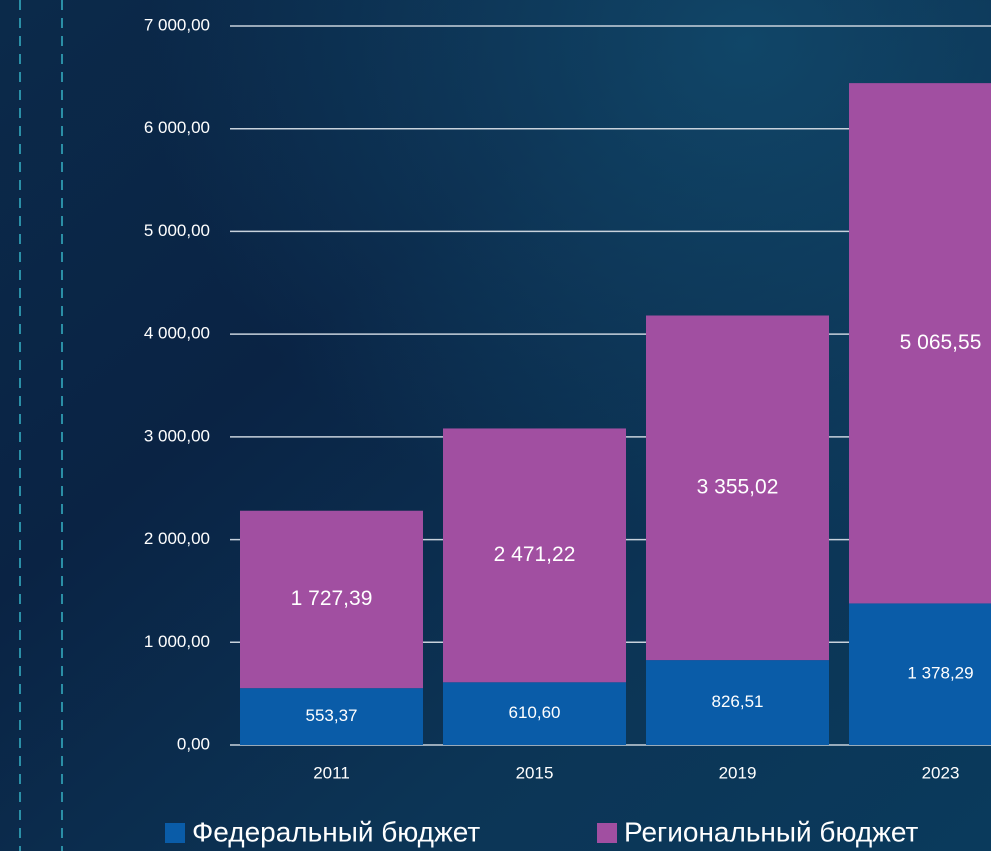  I want to click on data-label: 2 471,22, so click(535, 554).